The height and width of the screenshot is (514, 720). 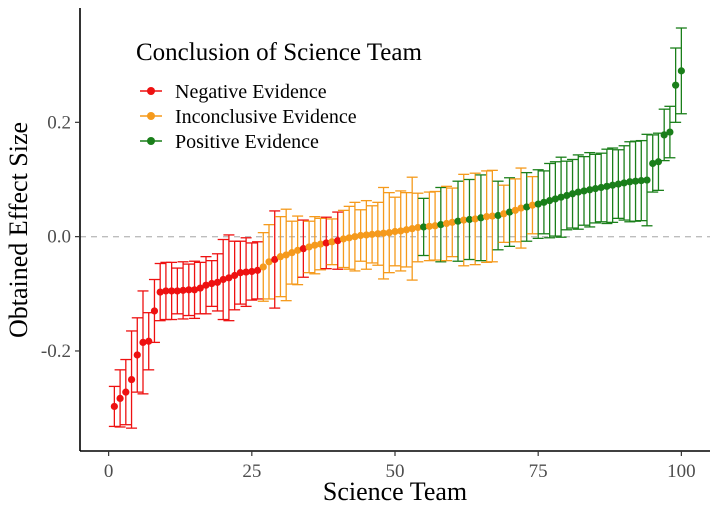 I want to click on x-axis-title: Science Team, so click(x=395, y=491).